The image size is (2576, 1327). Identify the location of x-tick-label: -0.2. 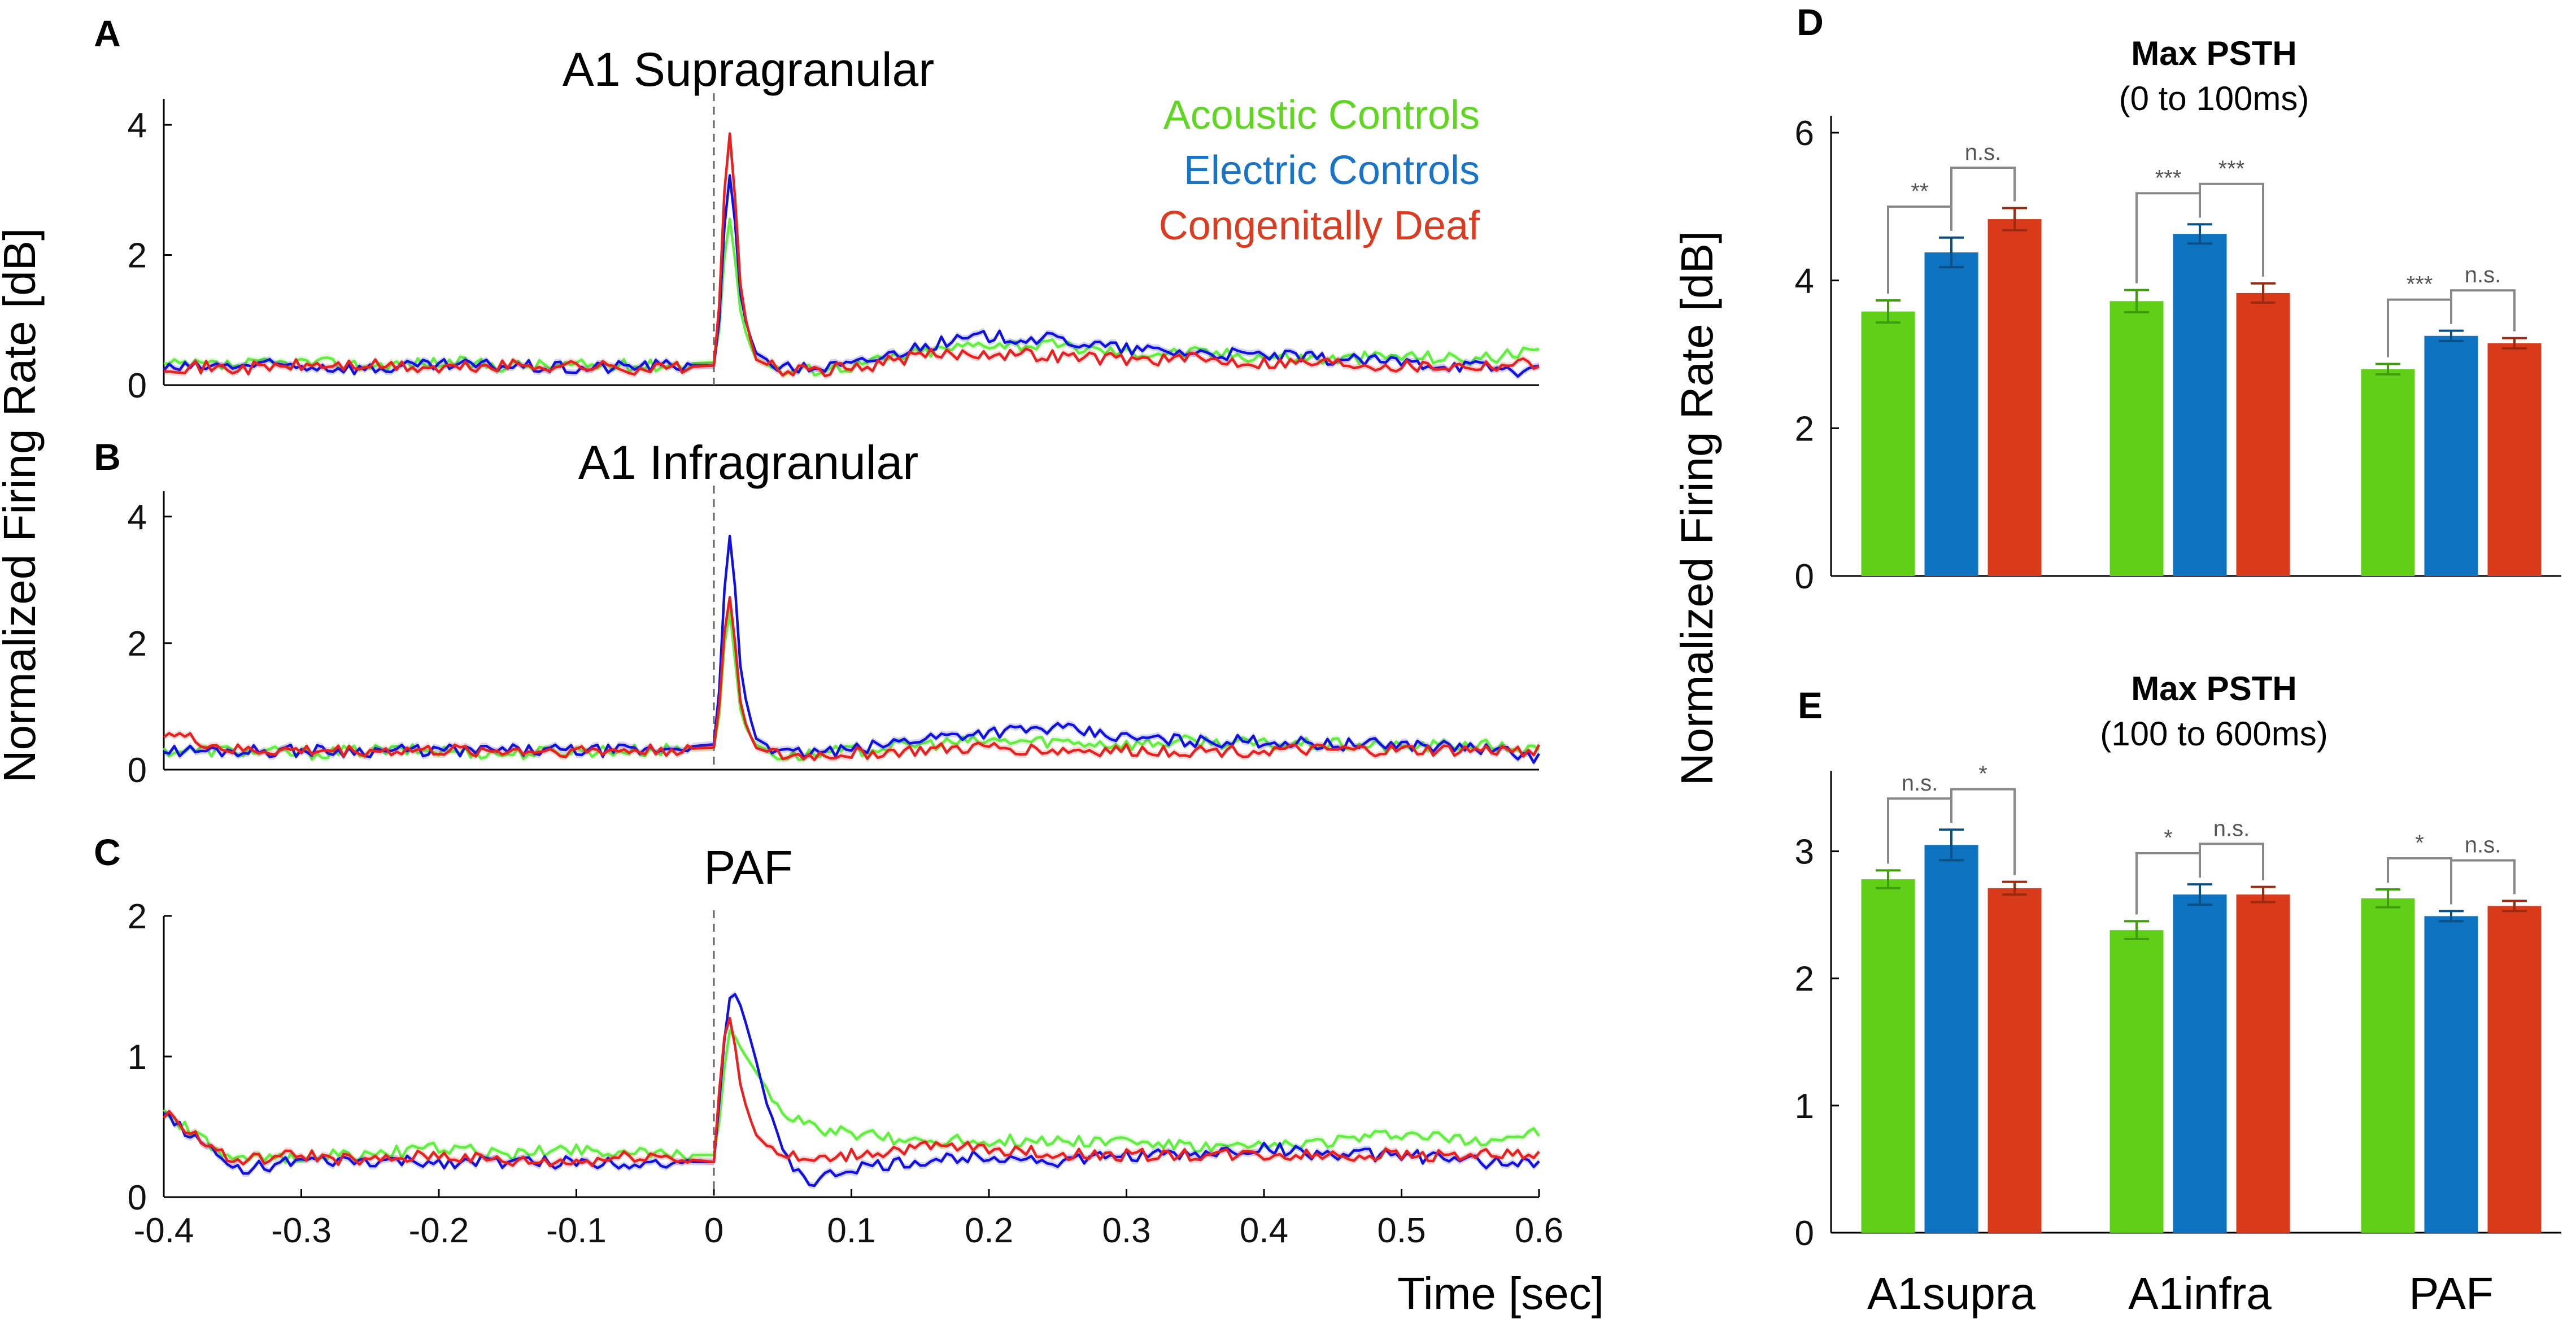
(439, 1231).